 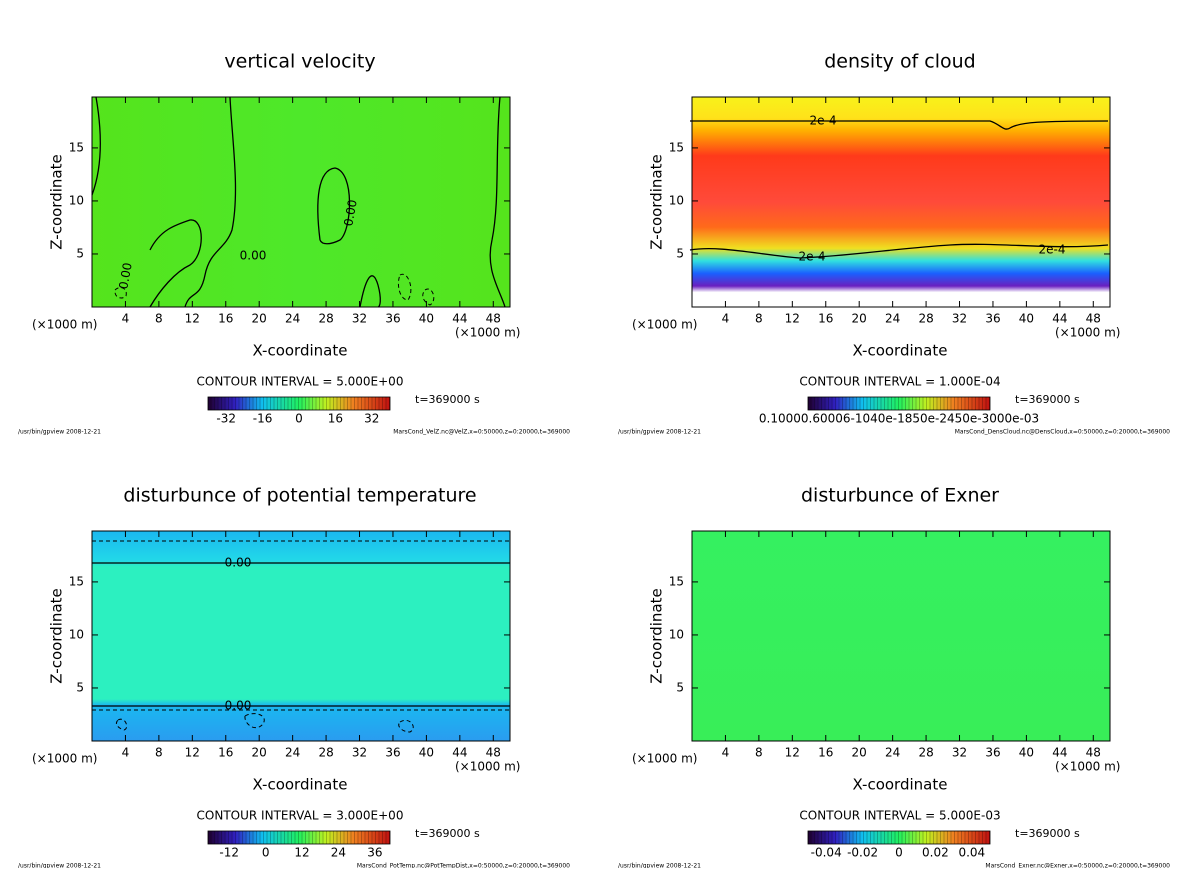 What do you see at coordinates (826, 853) in the screenshot?
I see `colorbar-tick-label: -0.04` at bounding box center [826, 853].